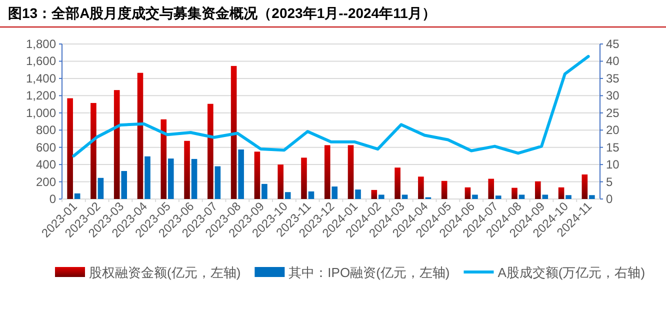 Image resolution: width=666 pixels, height=325 pixels. What do you see at coordinates (613, 130) in the screenshot?
I see `y2-tick-label: 20` at bounding box center [613, 130].